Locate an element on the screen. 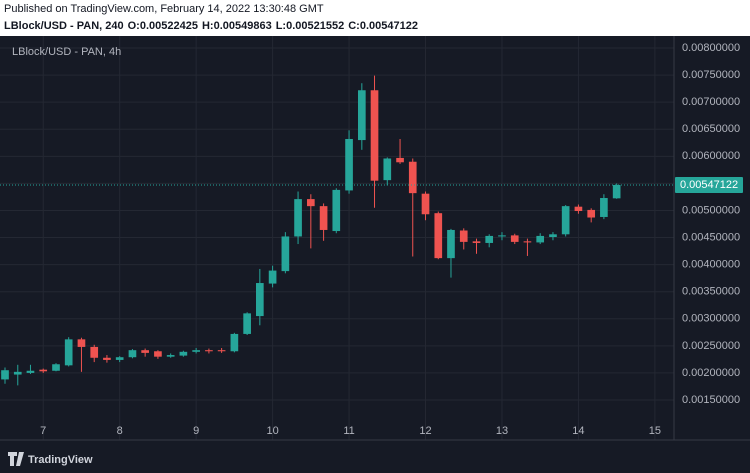 This screenshot has height=473, width=750. logo: TradingView is located at coordinates (50, 459).